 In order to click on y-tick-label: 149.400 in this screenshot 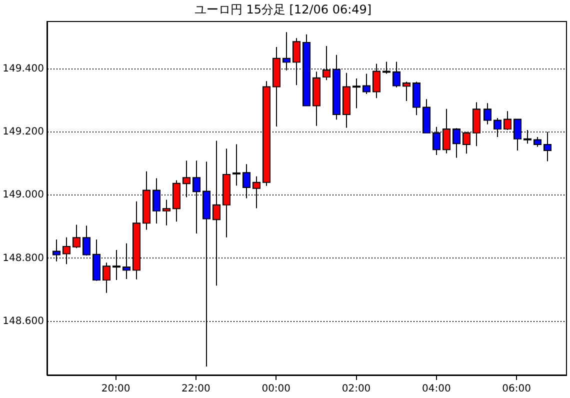, I will do `click(23, 68)`.